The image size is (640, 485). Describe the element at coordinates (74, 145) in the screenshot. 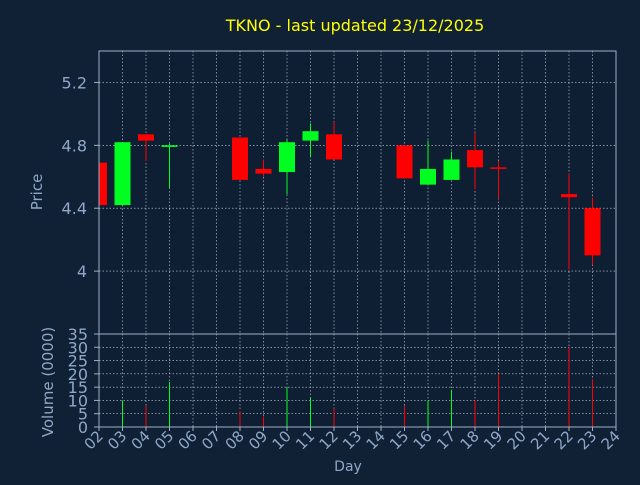

I see `price-y-tick-label: 4.8` at that location.